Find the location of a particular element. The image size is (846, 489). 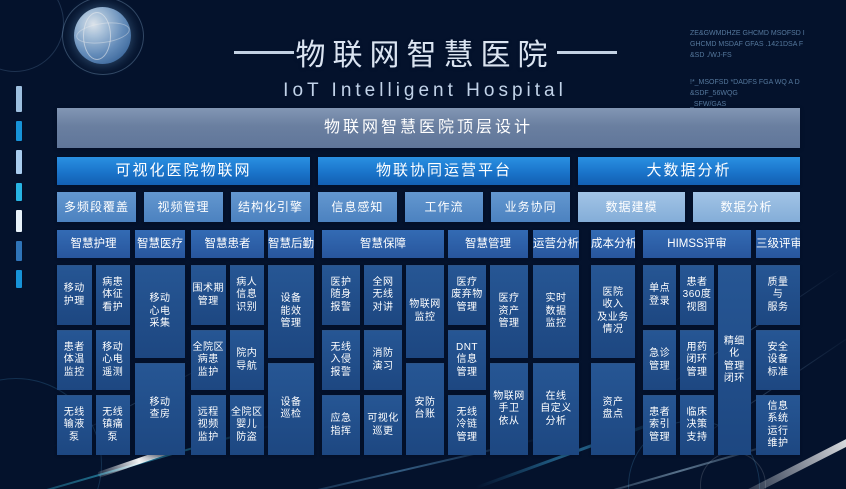

content-box: 可视化 巡更 is located at coordinates (383, 425).